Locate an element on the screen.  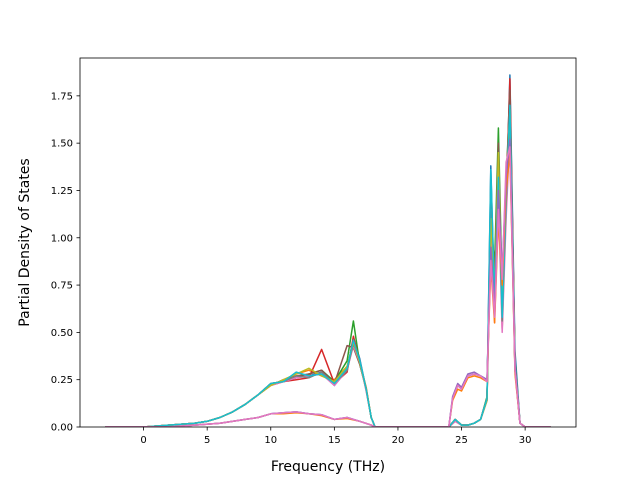
y-tick-label: 0.00 is located at coordinates (62, 428).